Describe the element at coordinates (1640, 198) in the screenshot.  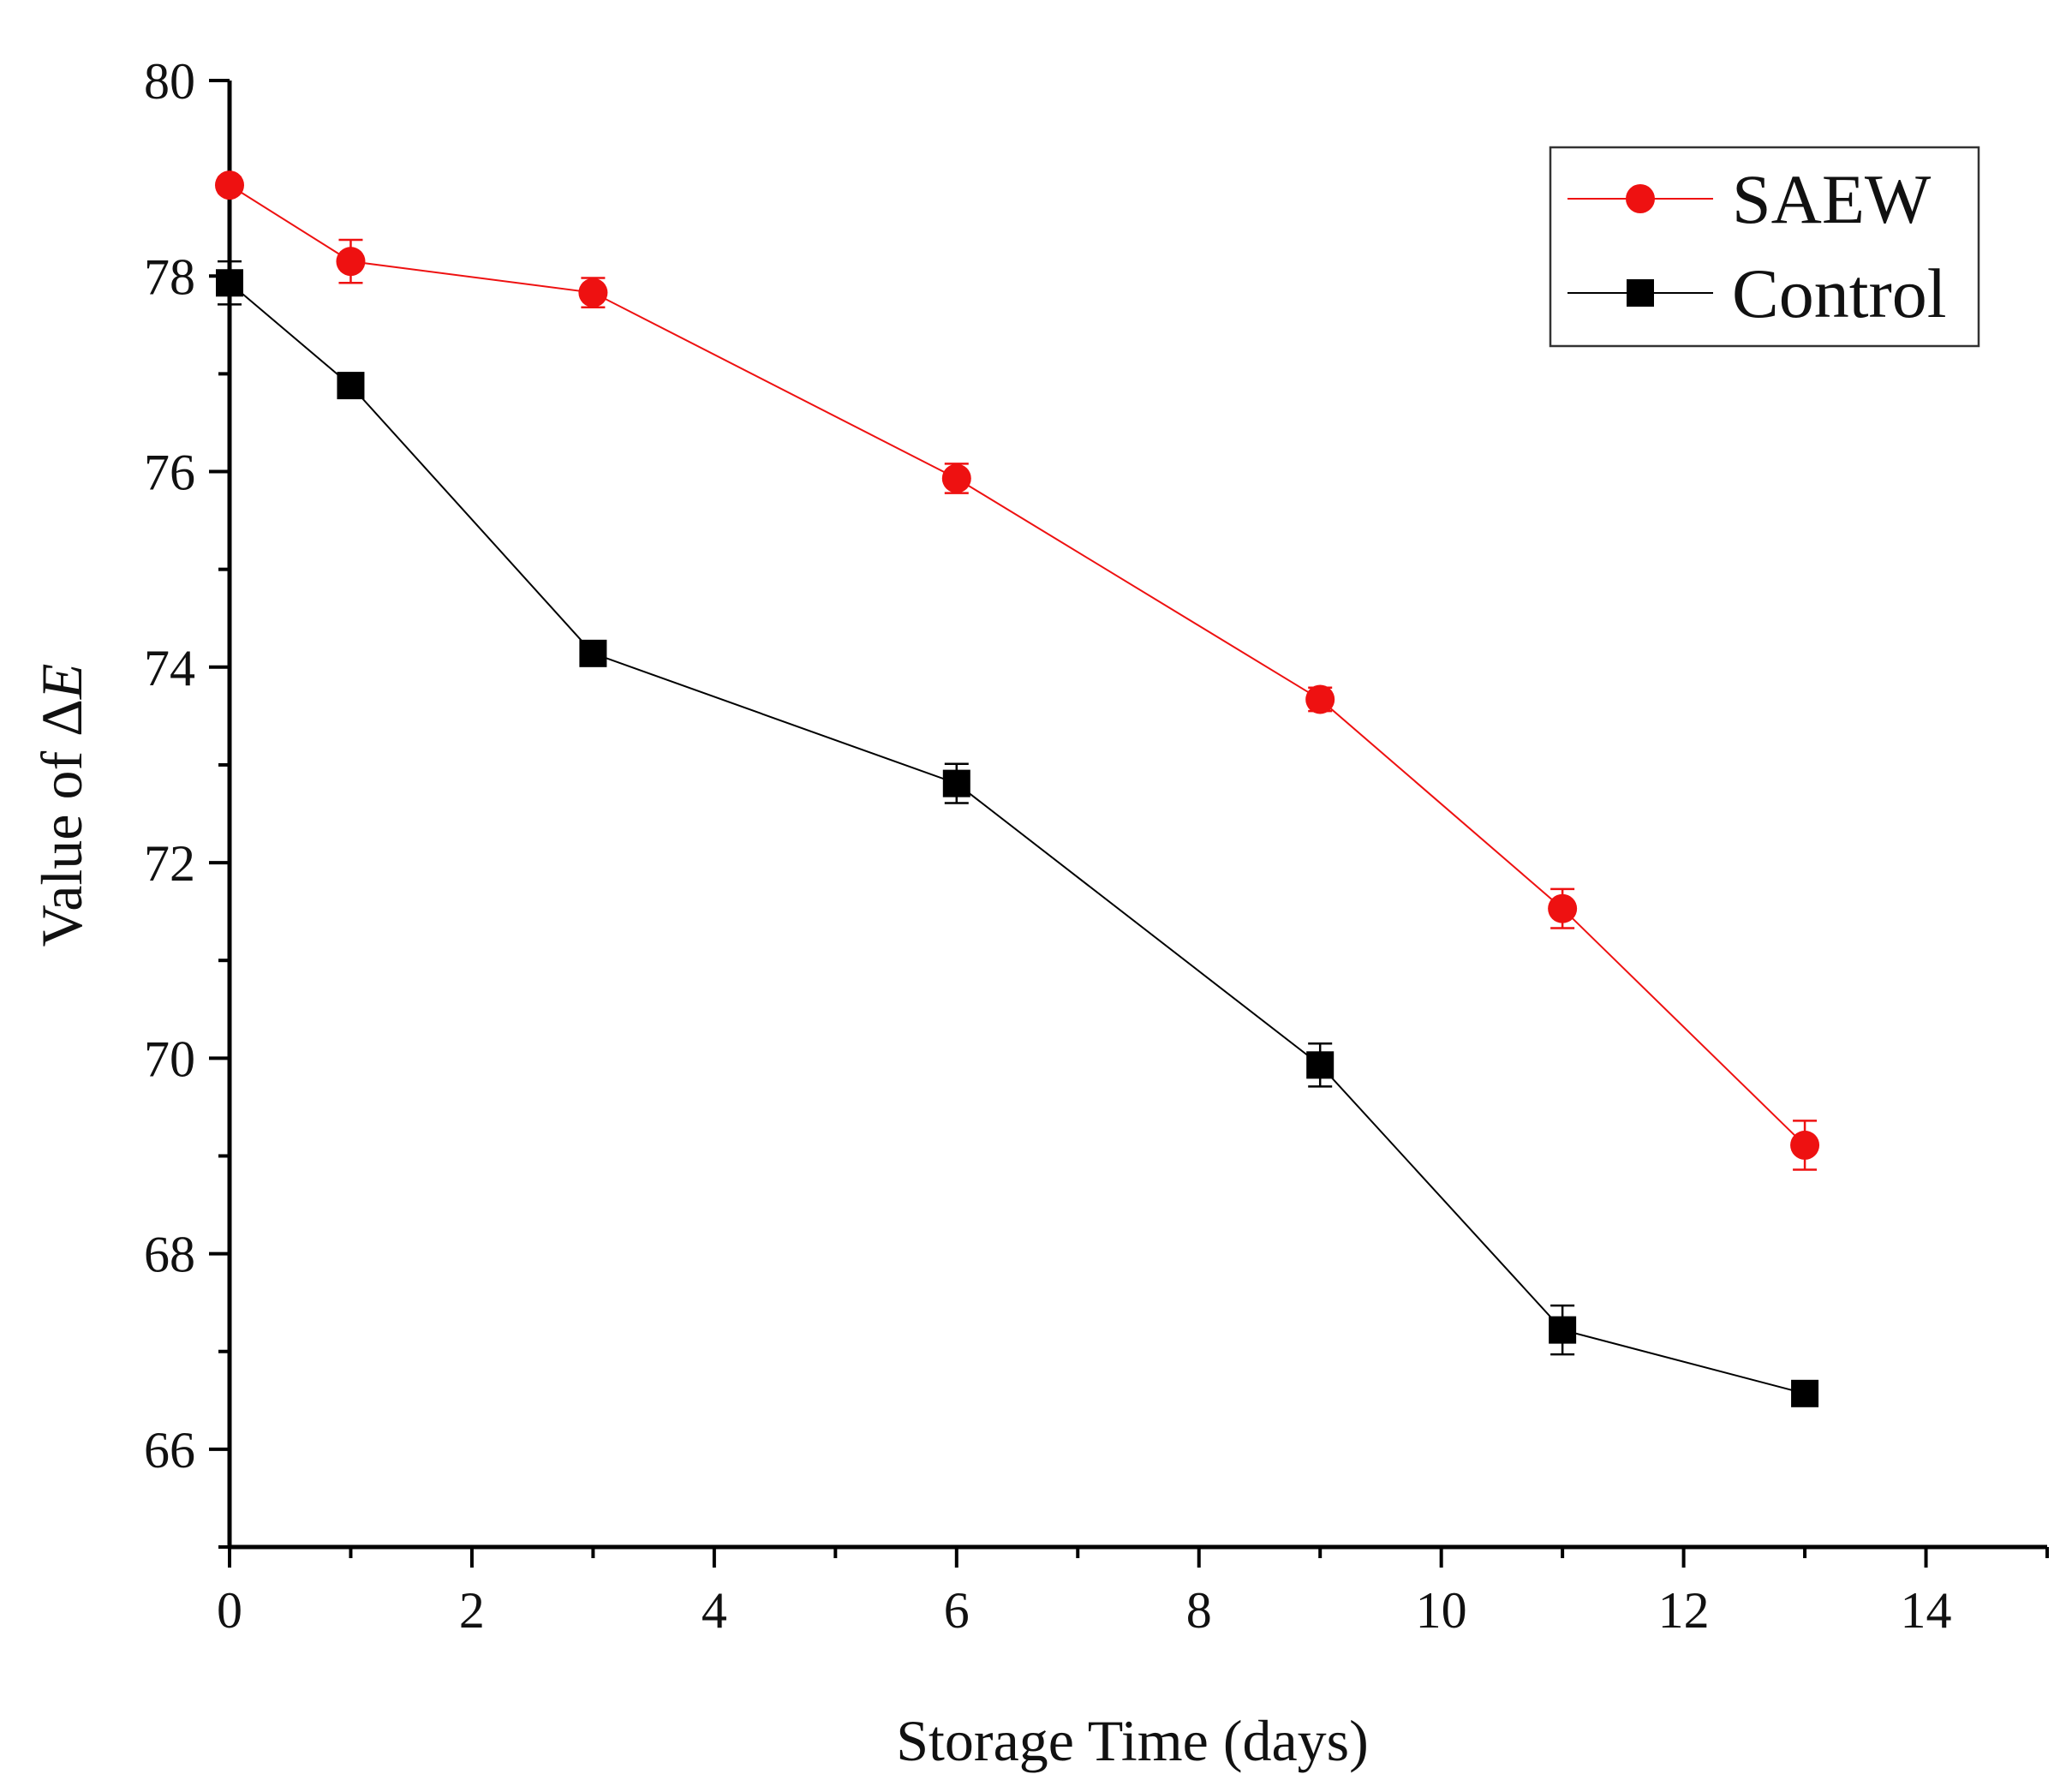
I see `legend-marker-saew` at that location.